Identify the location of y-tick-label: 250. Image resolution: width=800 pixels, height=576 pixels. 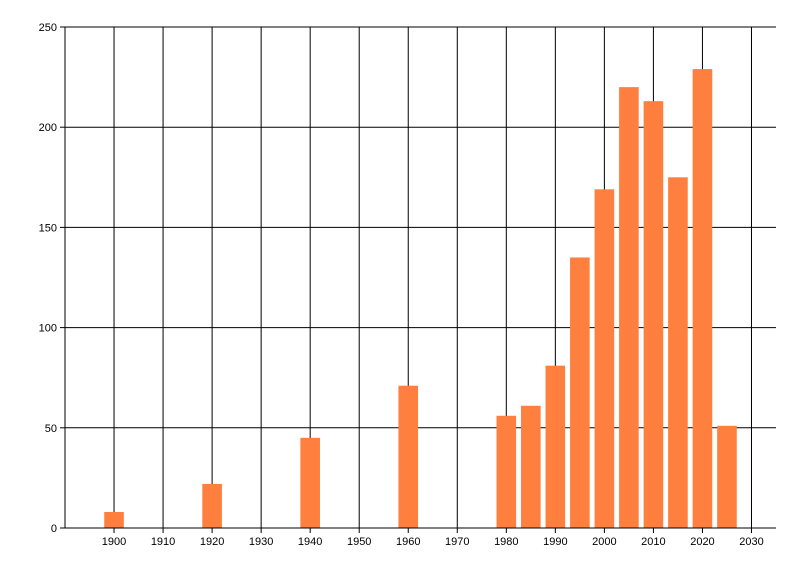
(48, 28).